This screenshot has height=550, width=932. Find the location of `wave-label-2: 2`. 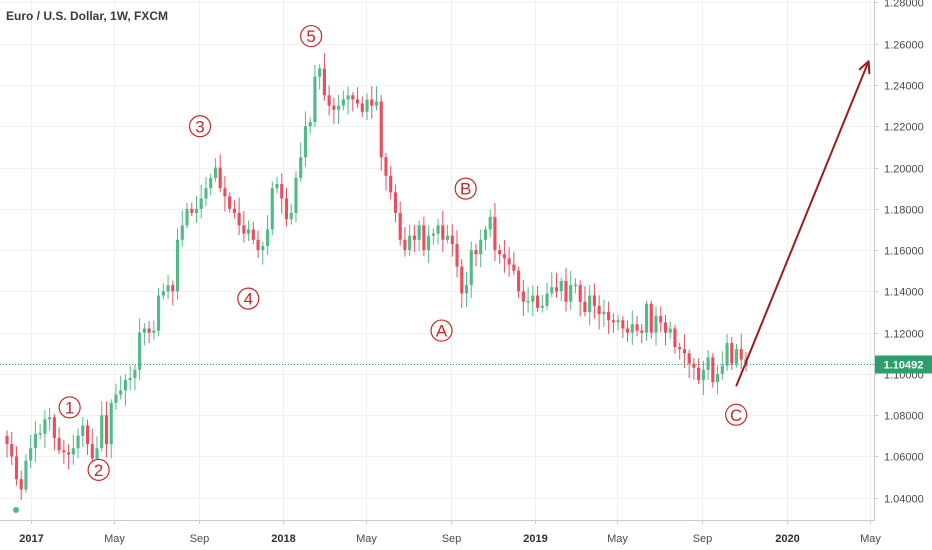

wave-label-2: 2 is located at coordinates (98, 469).